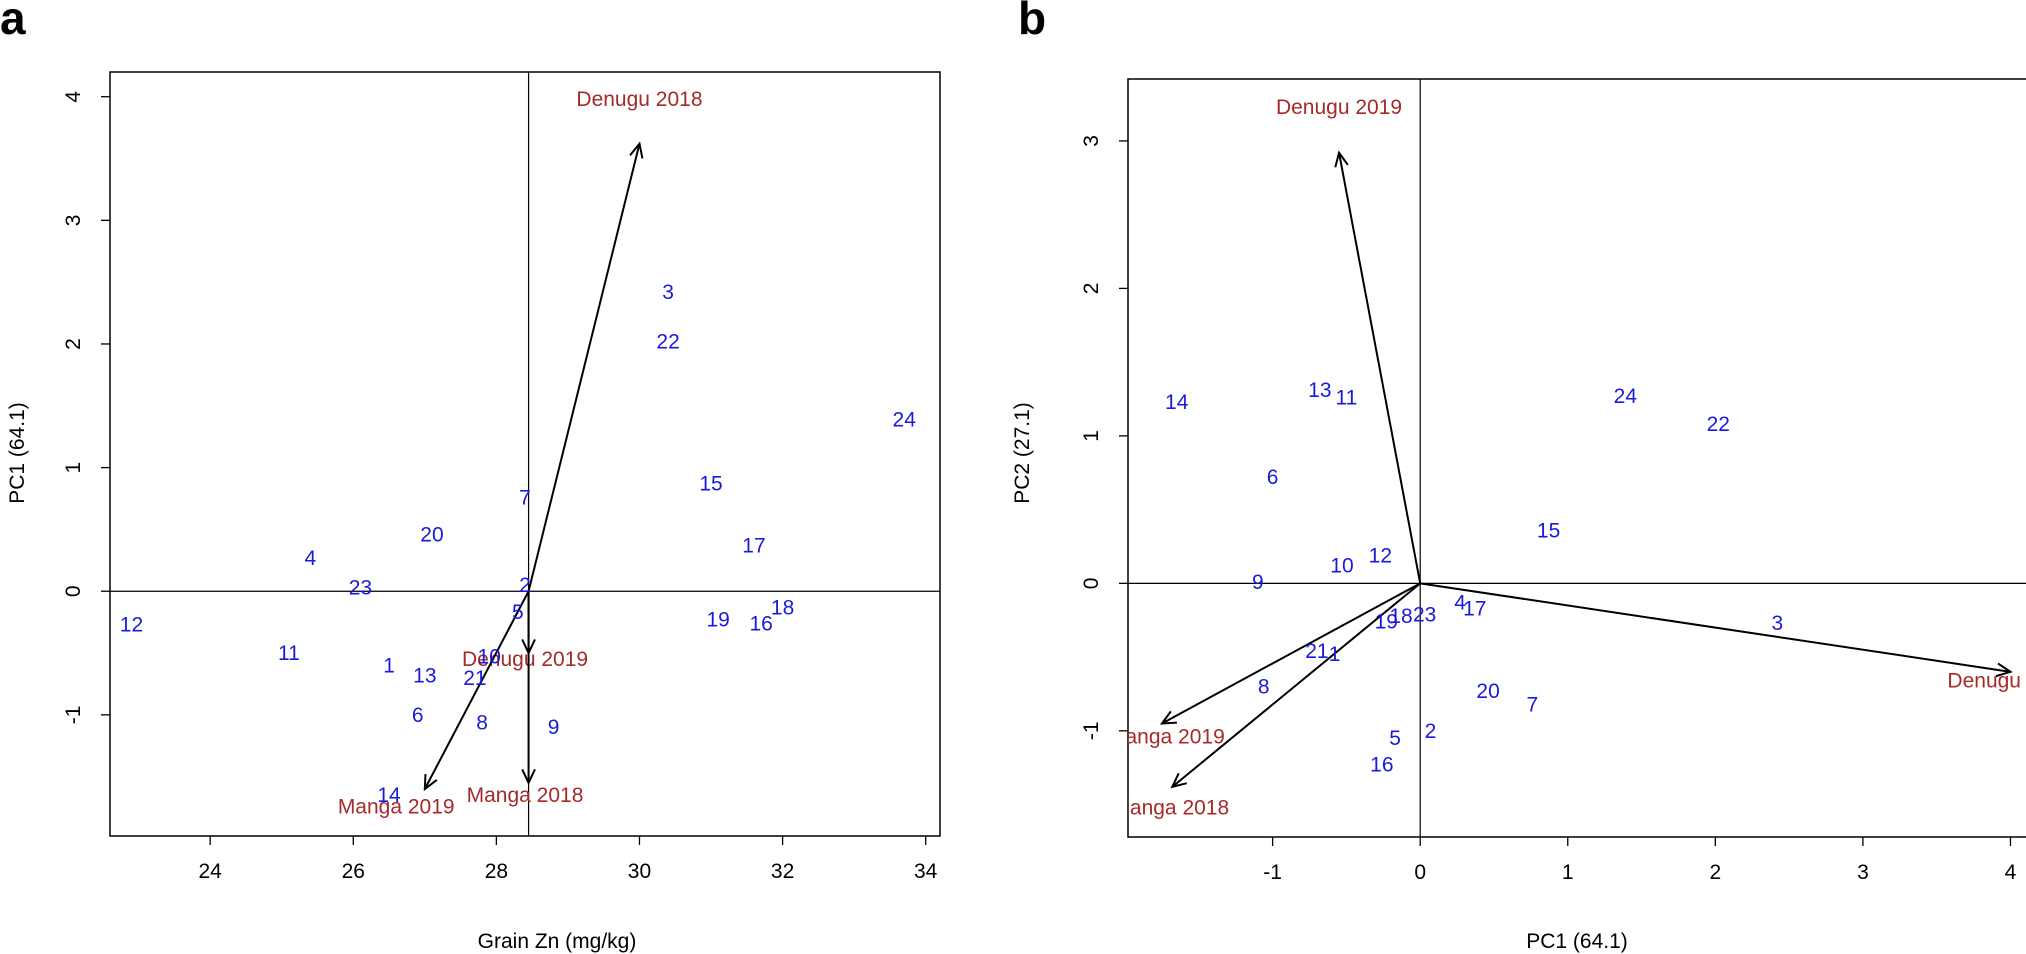 The height and width of the screenshot is (954, 2026). I want to click on point-label-a: 24, so click(905, 419).